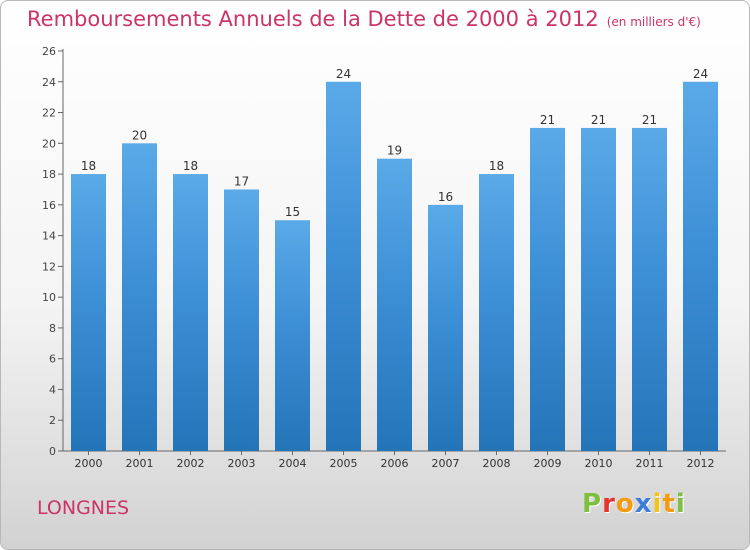  I want to click on x-tick-label-2011: 2011, so click(650, 463).